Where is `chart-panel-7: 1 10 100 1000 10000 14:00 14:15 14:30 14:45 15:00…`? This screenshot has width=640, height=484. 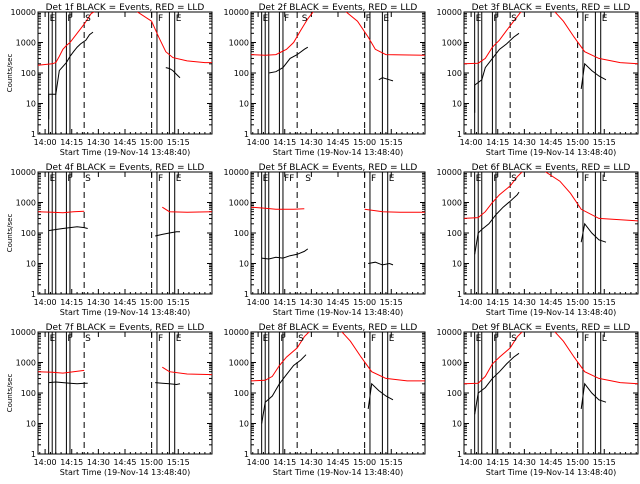 chart-panel-7: 1 10 100 1000 10000 14:00 14:15 14:30 14:45 15:00… is located at coordinates (109, 400).